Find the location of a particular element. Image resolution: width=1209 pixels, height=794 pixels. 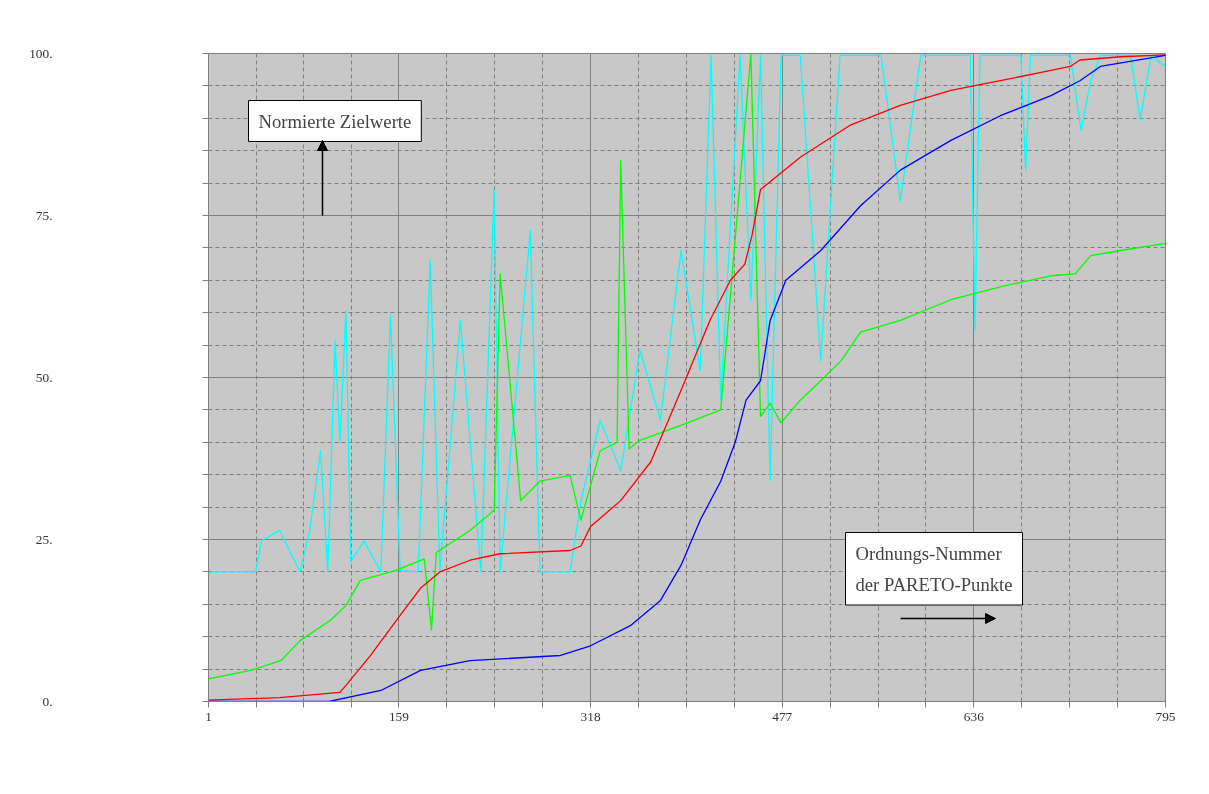

y-tick-label: 0. is located at coordinates (47, 701).